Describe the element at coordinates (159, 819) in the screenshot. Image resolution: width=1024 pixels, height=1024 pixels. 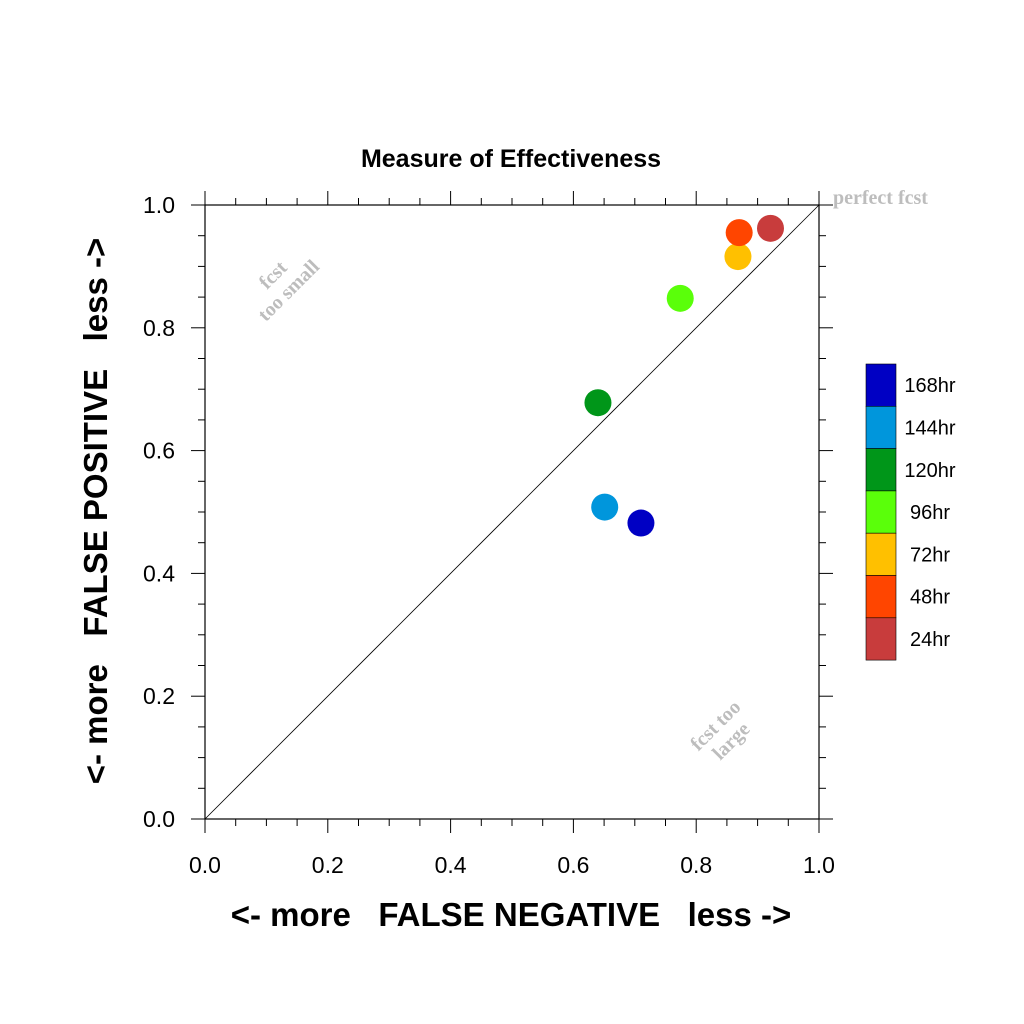
I see `y-tick-label: 0.0` at that location.